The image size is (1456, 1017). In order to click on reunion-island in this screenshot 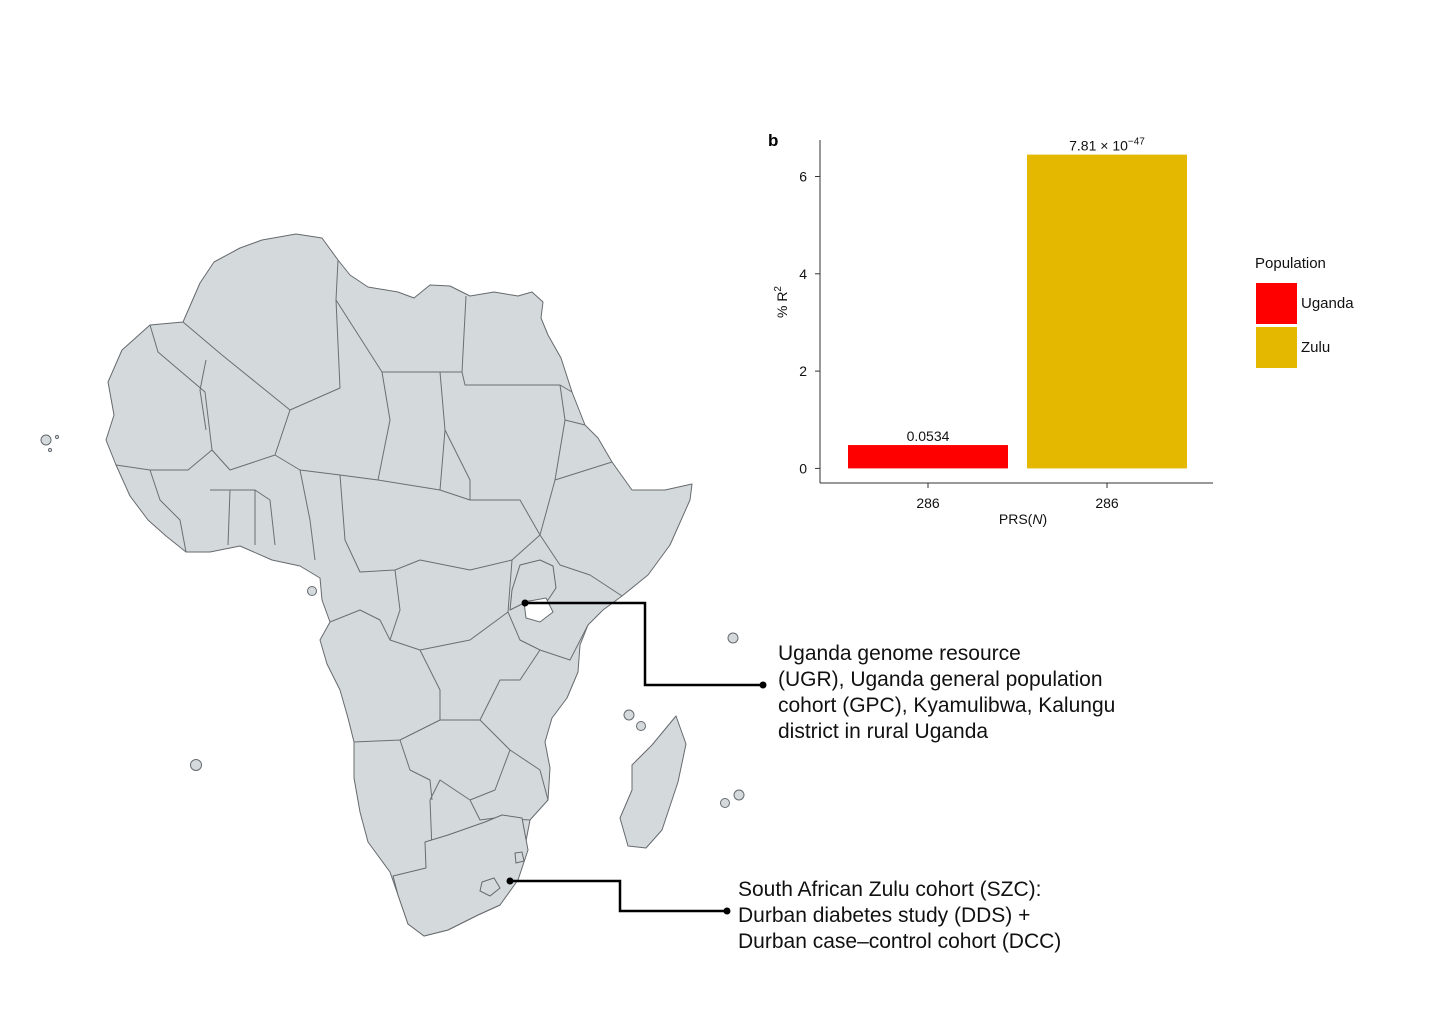, I will do `click(725, 803)`.